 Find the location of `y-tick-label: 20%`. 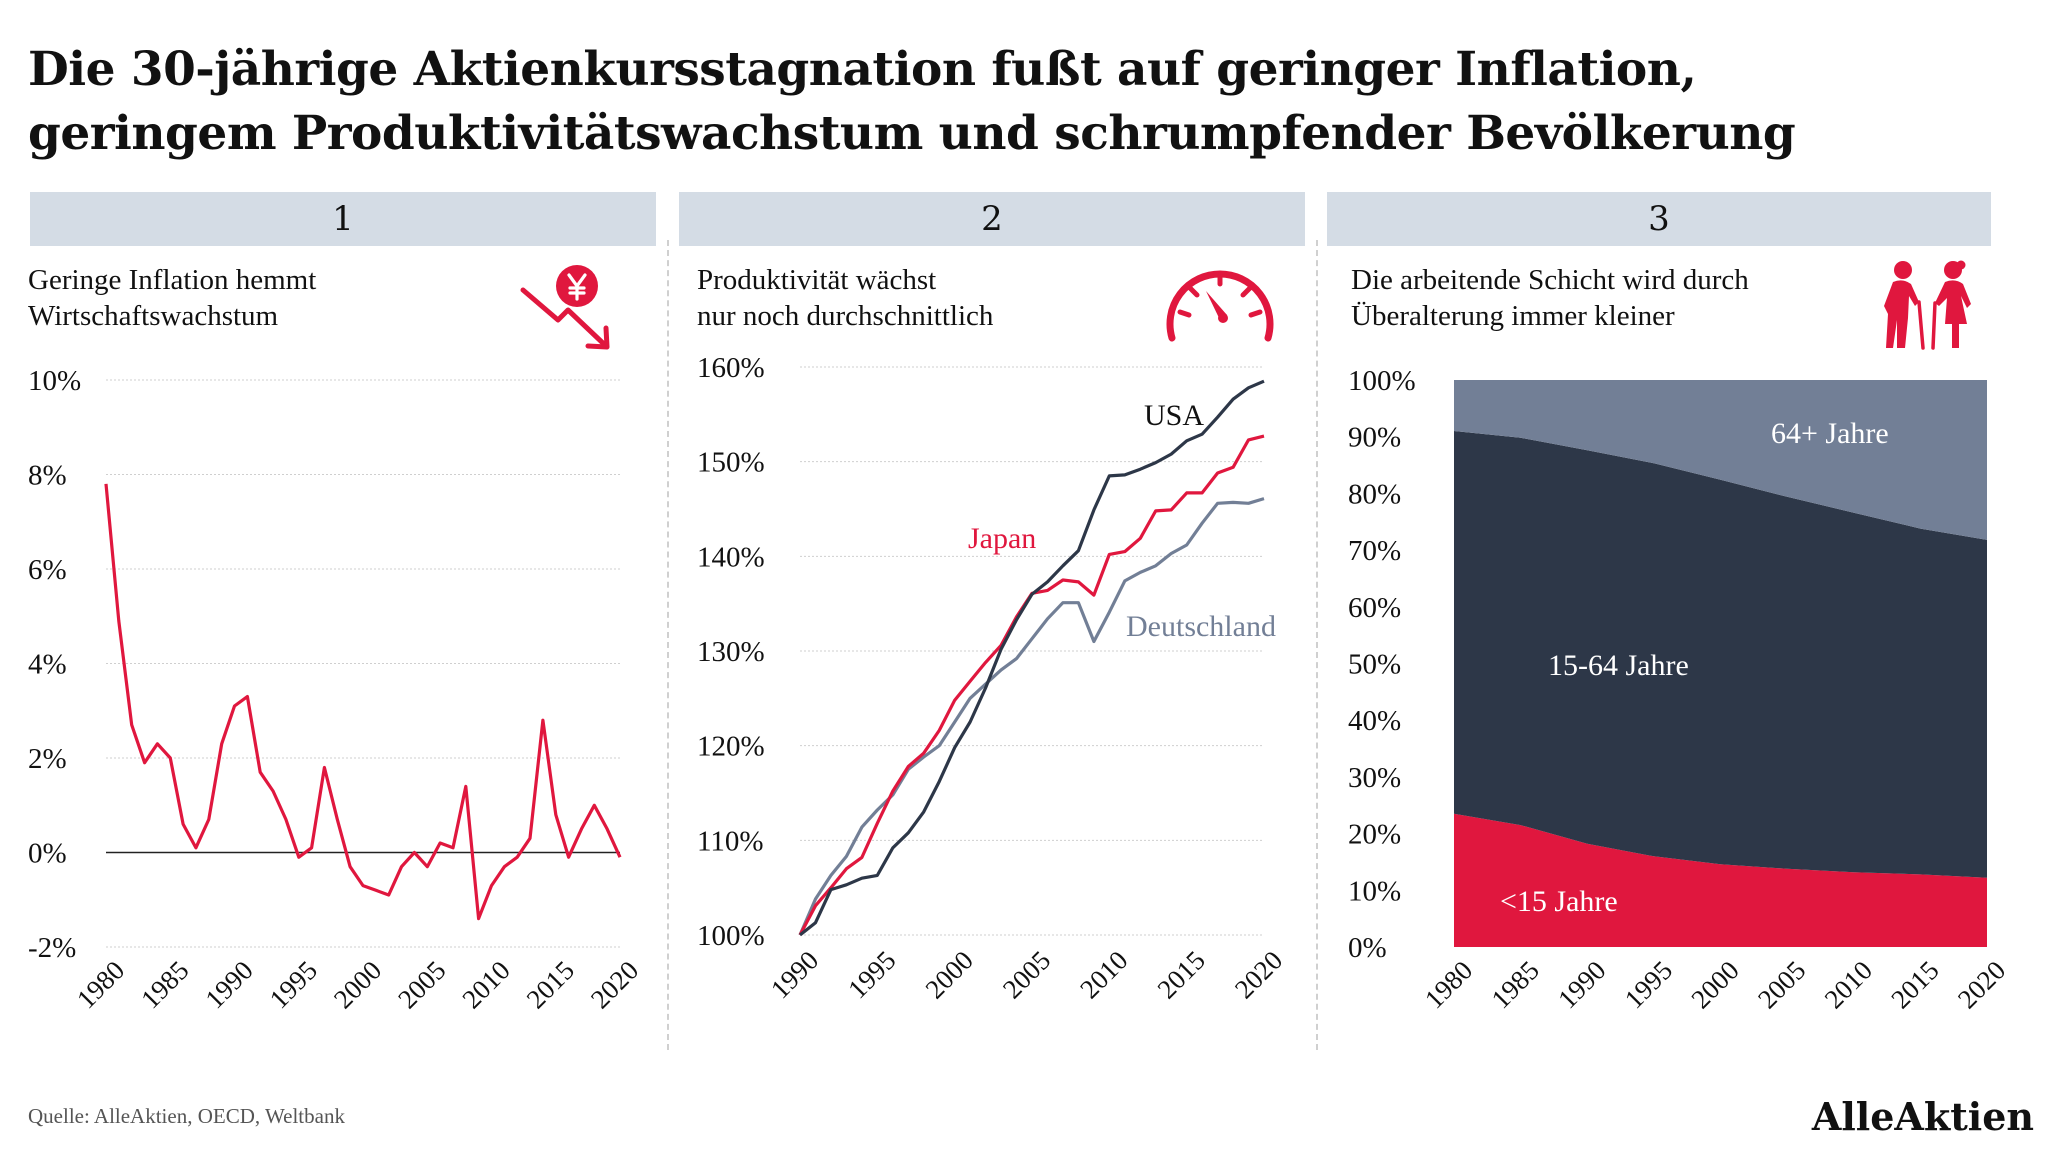

y-tick-label: 20% is located at coordinates (1374, 835).